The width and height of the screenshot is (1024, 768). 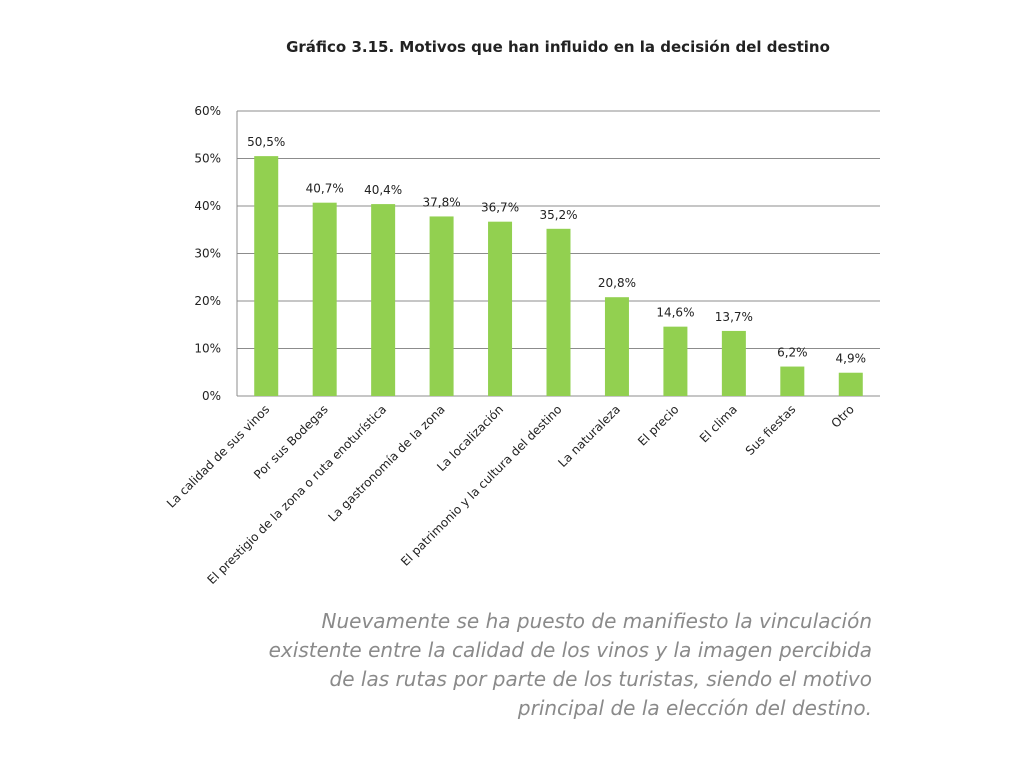 I want to click on y-tick-label: 20%, so click(x=207, y=301).